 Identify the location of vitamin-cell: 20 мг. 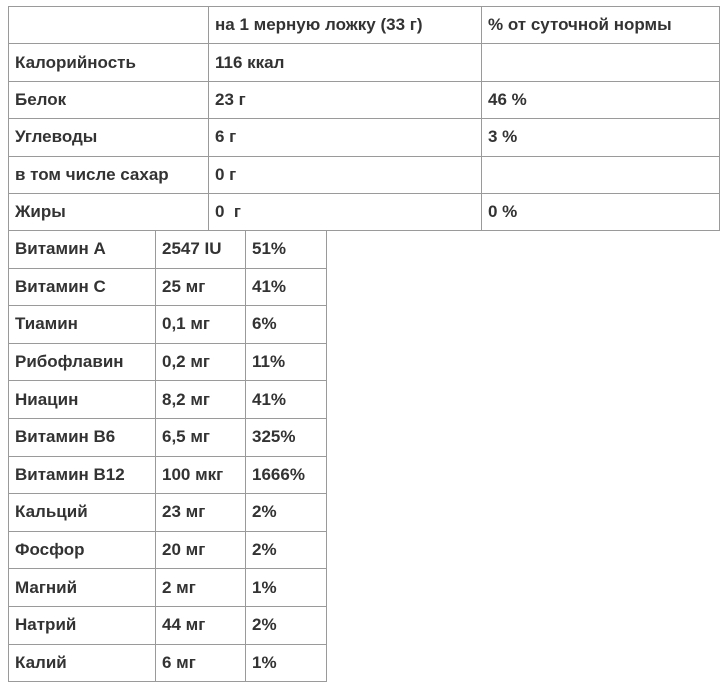
(200, 550).